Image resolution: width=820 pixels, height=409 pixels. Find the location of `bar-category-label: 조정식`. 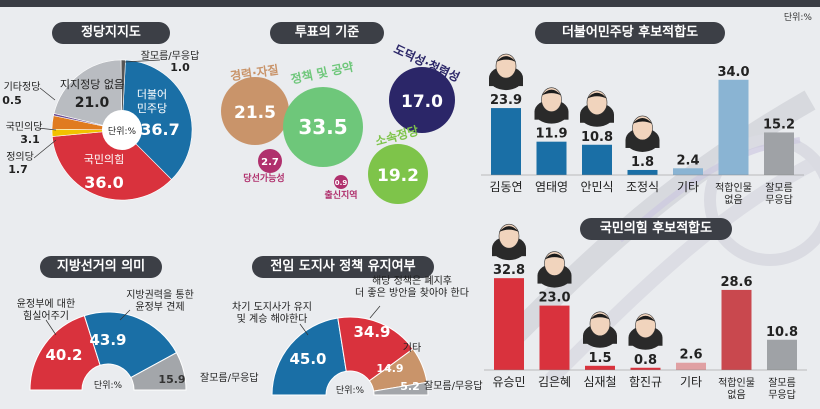

bar-category-label: 조정식 is located at coordinates (642, 187).